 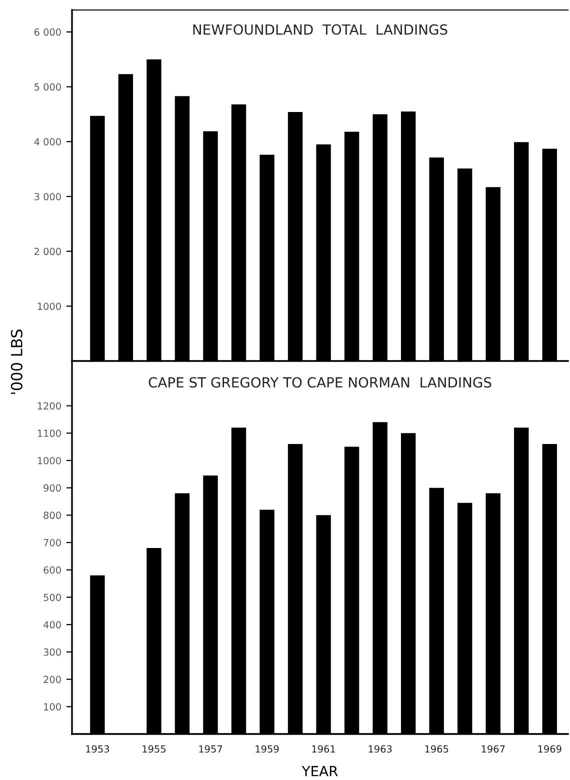 What do you see at coordinates (47, 252) in the screenshot?
I see `y-tick-label: 2 000` at bounding box center [47, 252].